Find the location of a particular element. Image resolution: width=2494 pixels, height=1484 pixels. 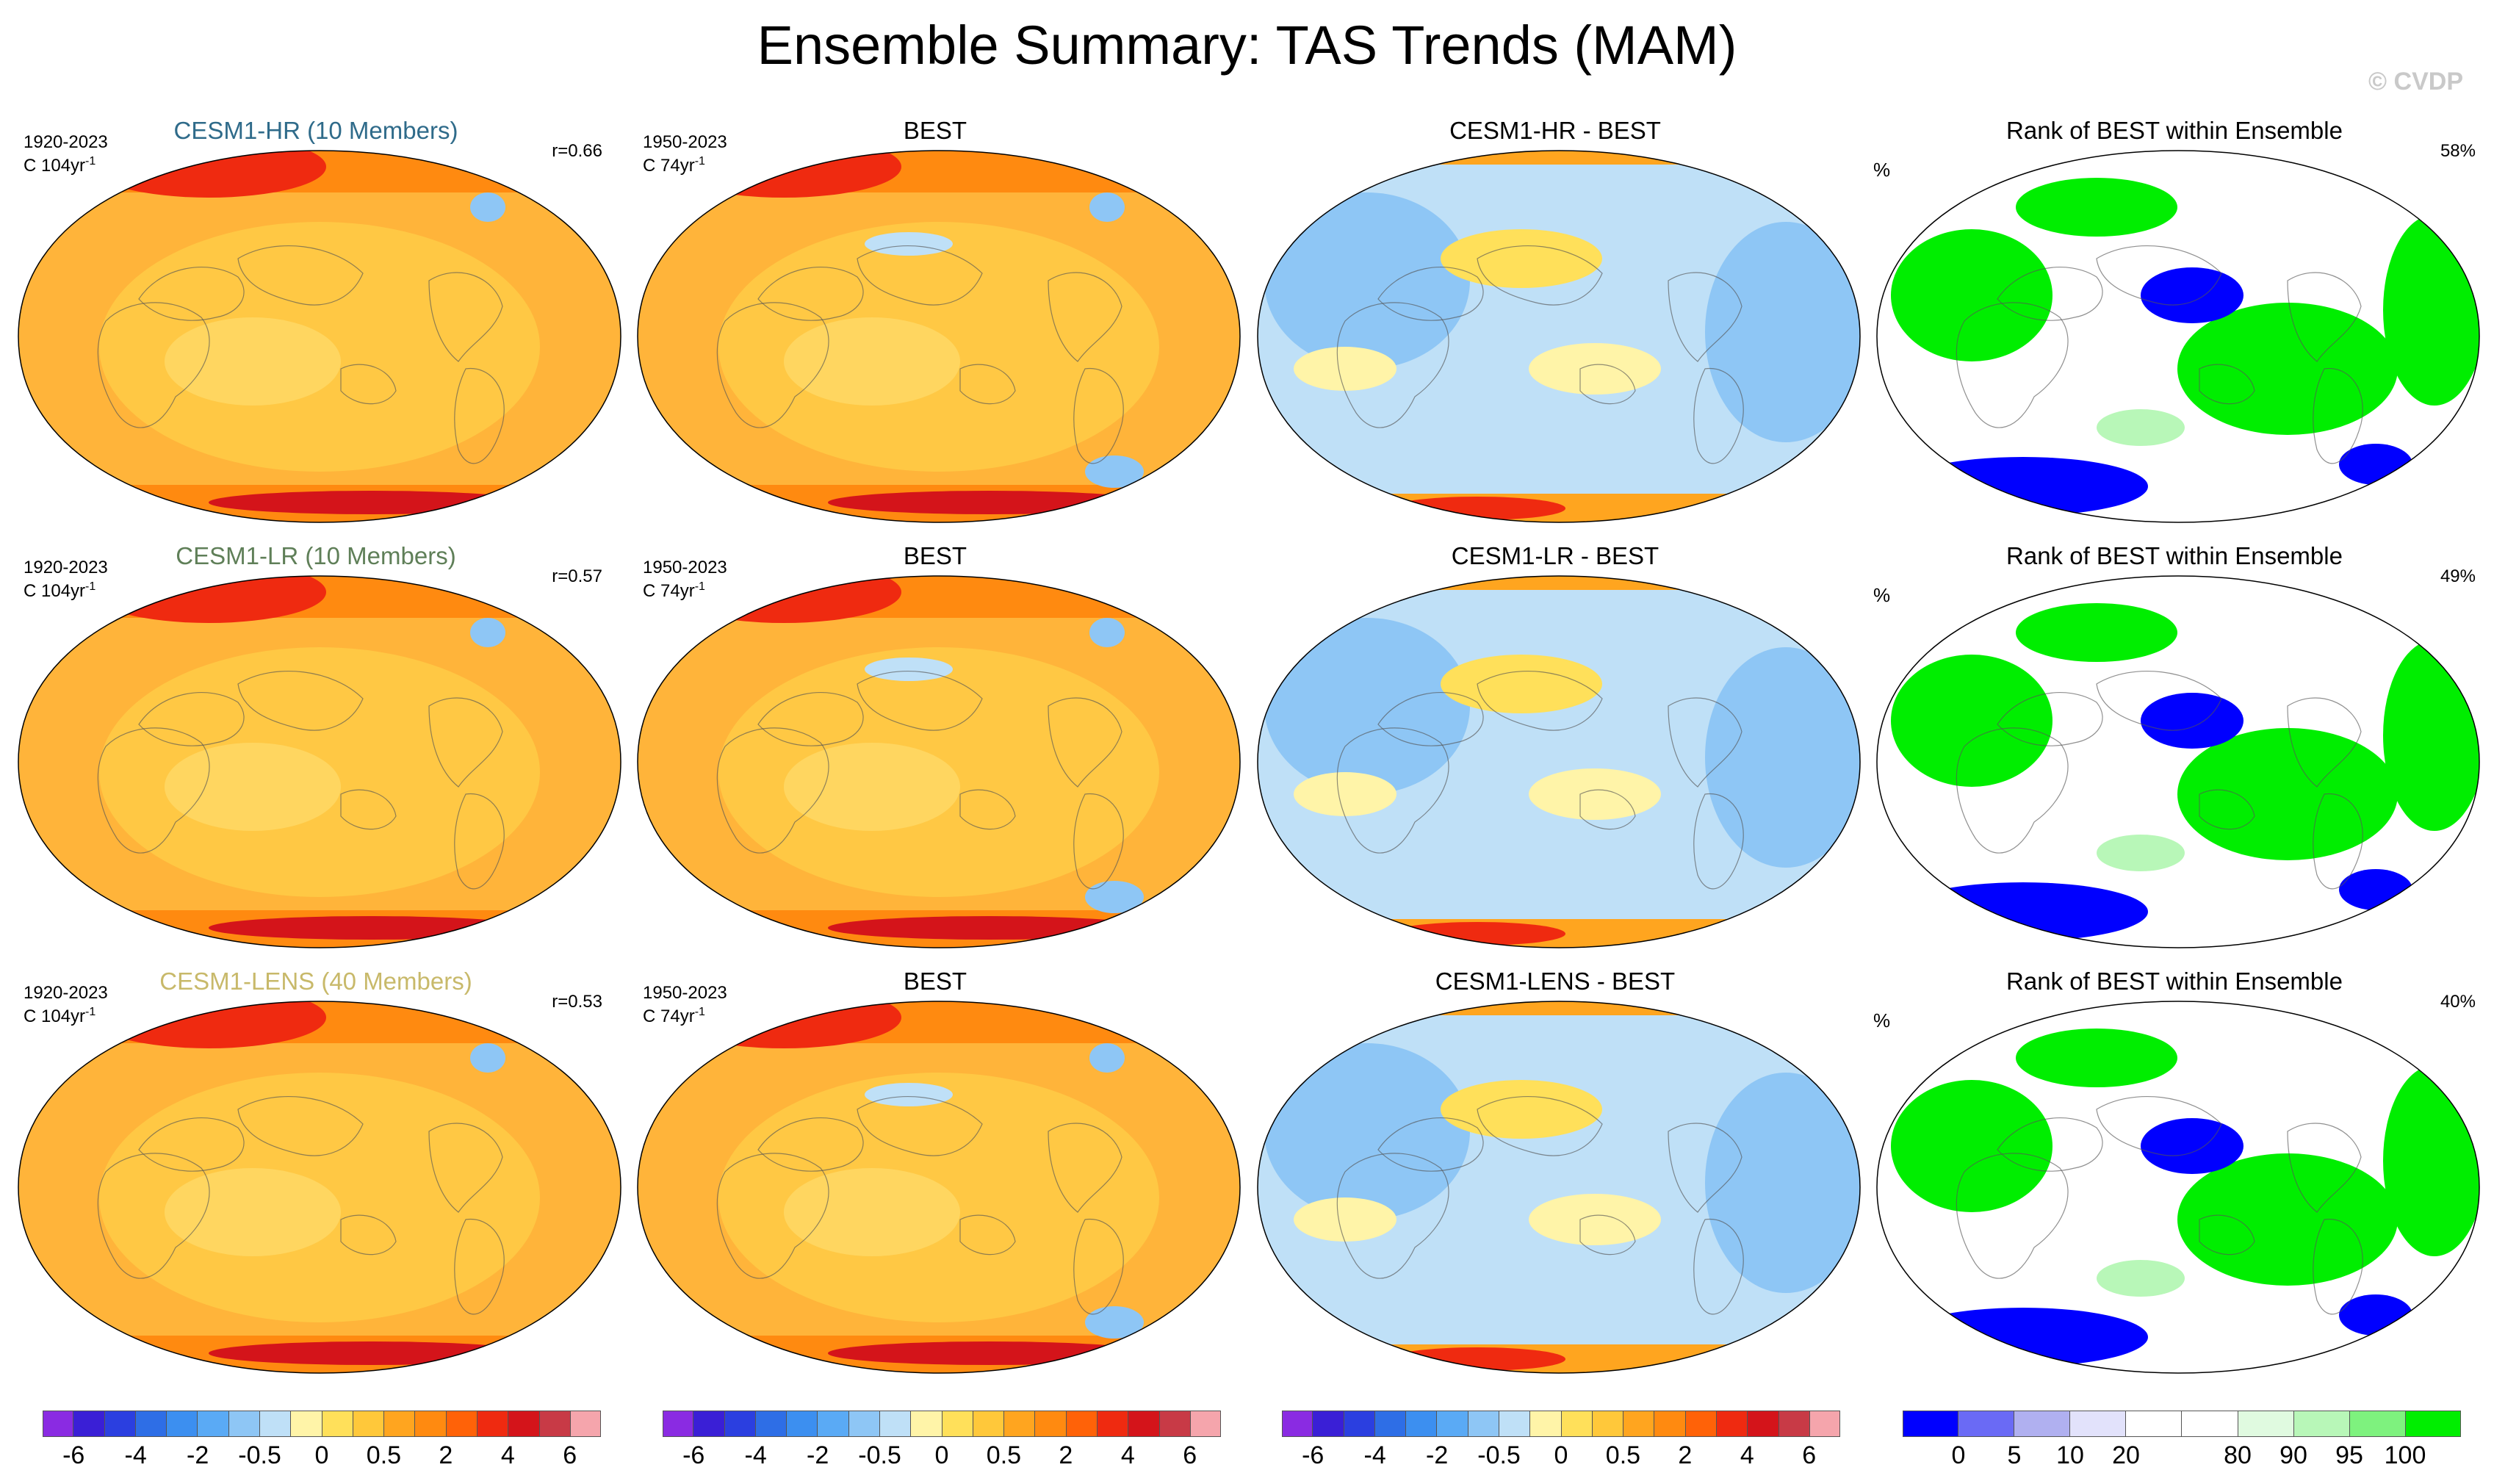

field-low-rank is located at coordinates (2023, 486).